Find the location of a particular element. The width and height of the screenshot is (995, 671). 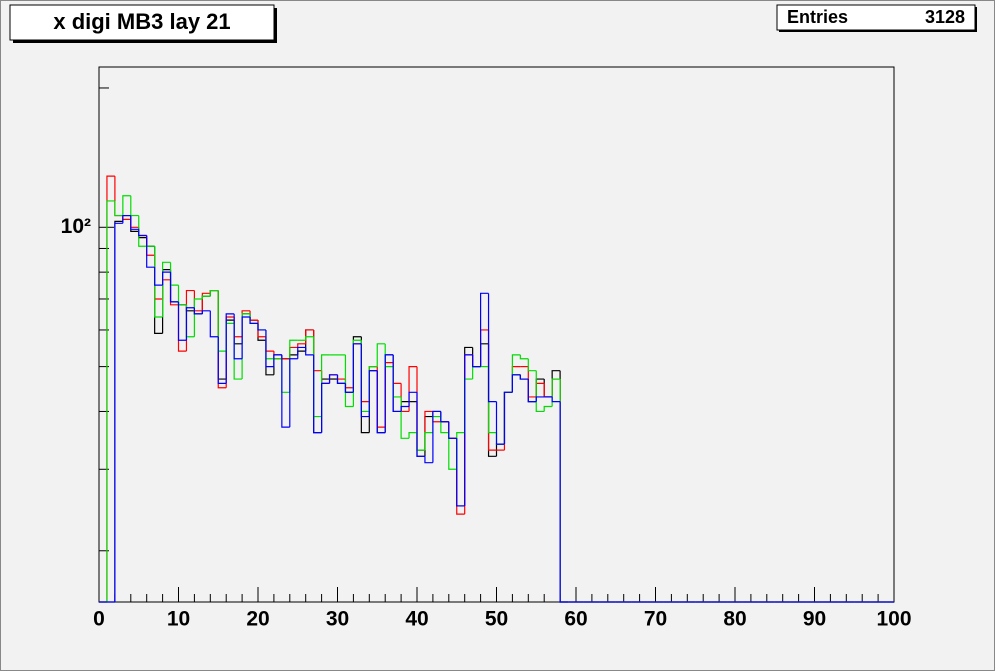

x-tick-label: 0 is located at coordinates (99, 619).